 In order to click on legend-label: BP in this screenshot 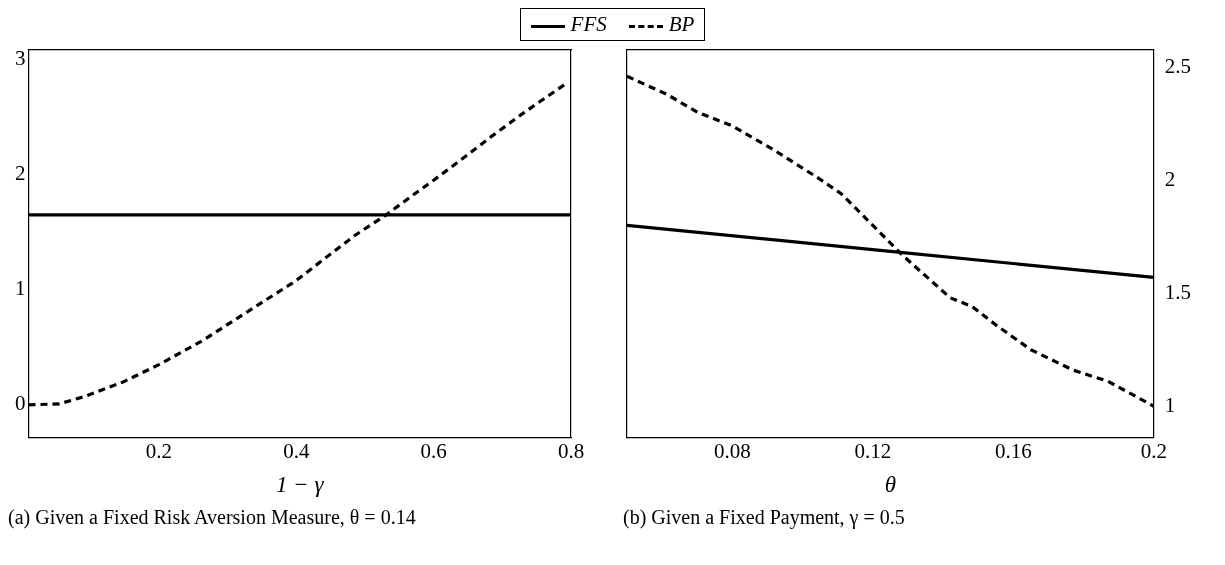, I will do `click(681, 24)`.